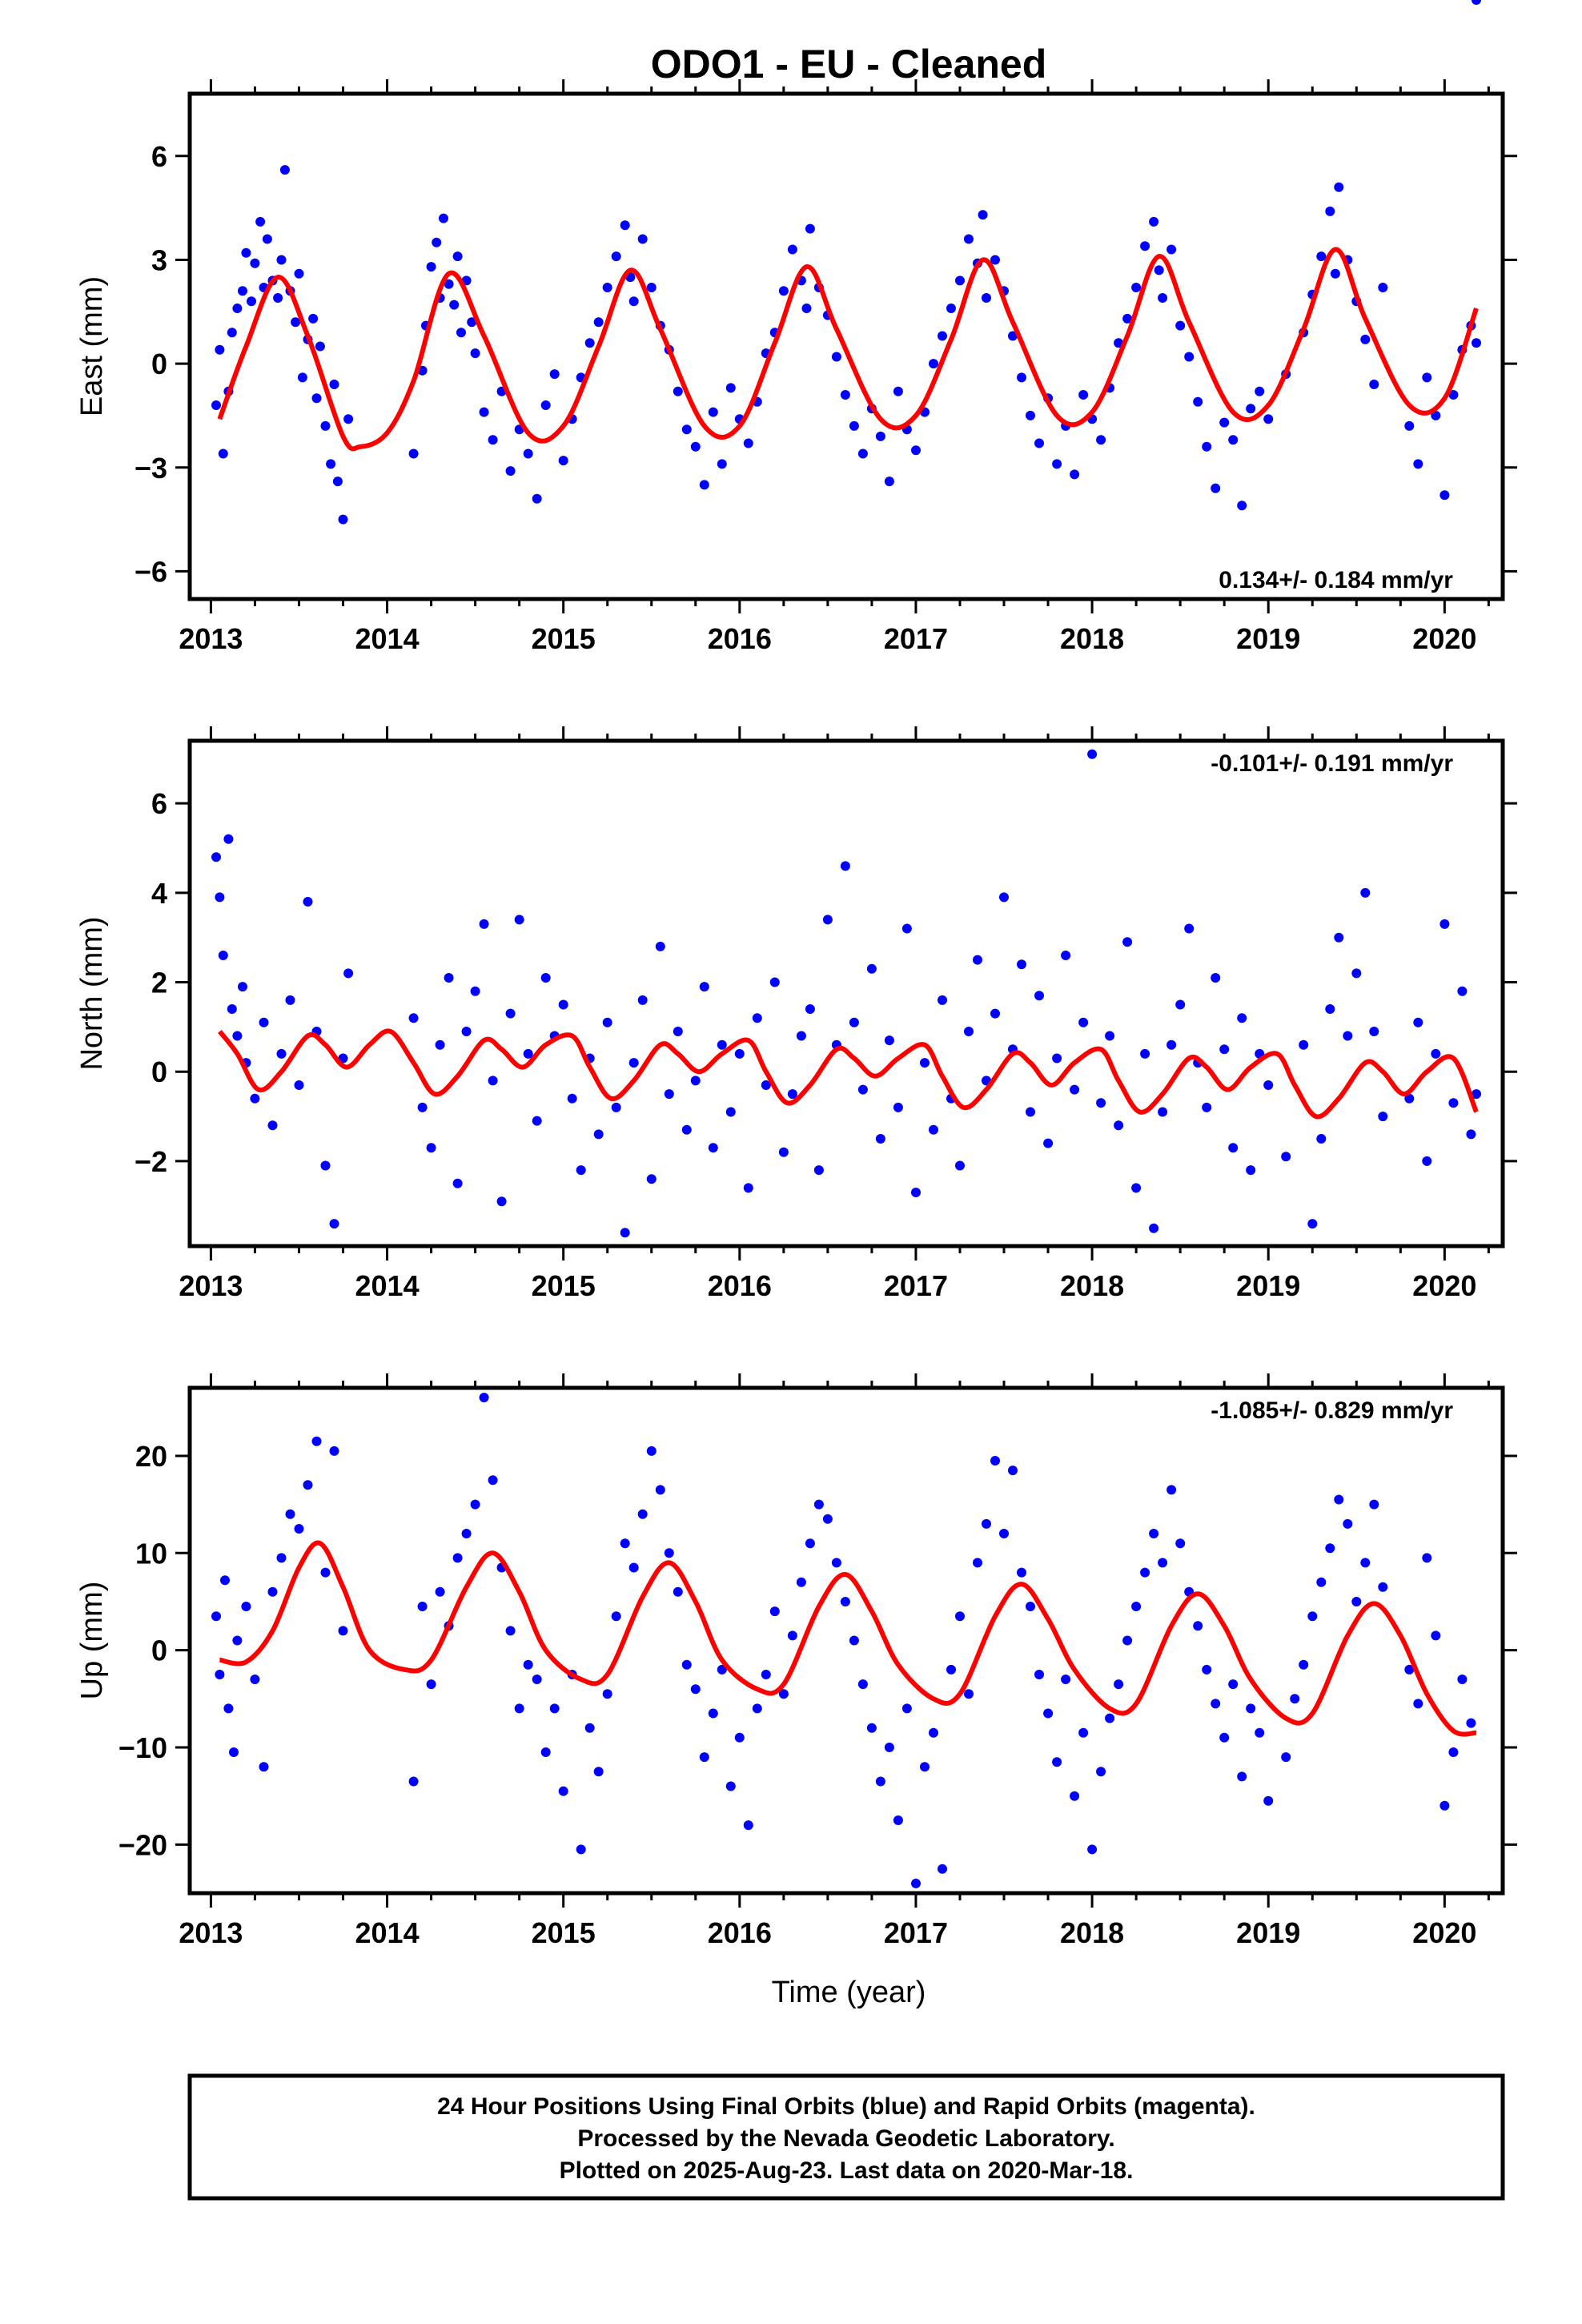 The image size is (1582, 2324). I want to click on x-tick-label: 2017, so click(916, 1932).